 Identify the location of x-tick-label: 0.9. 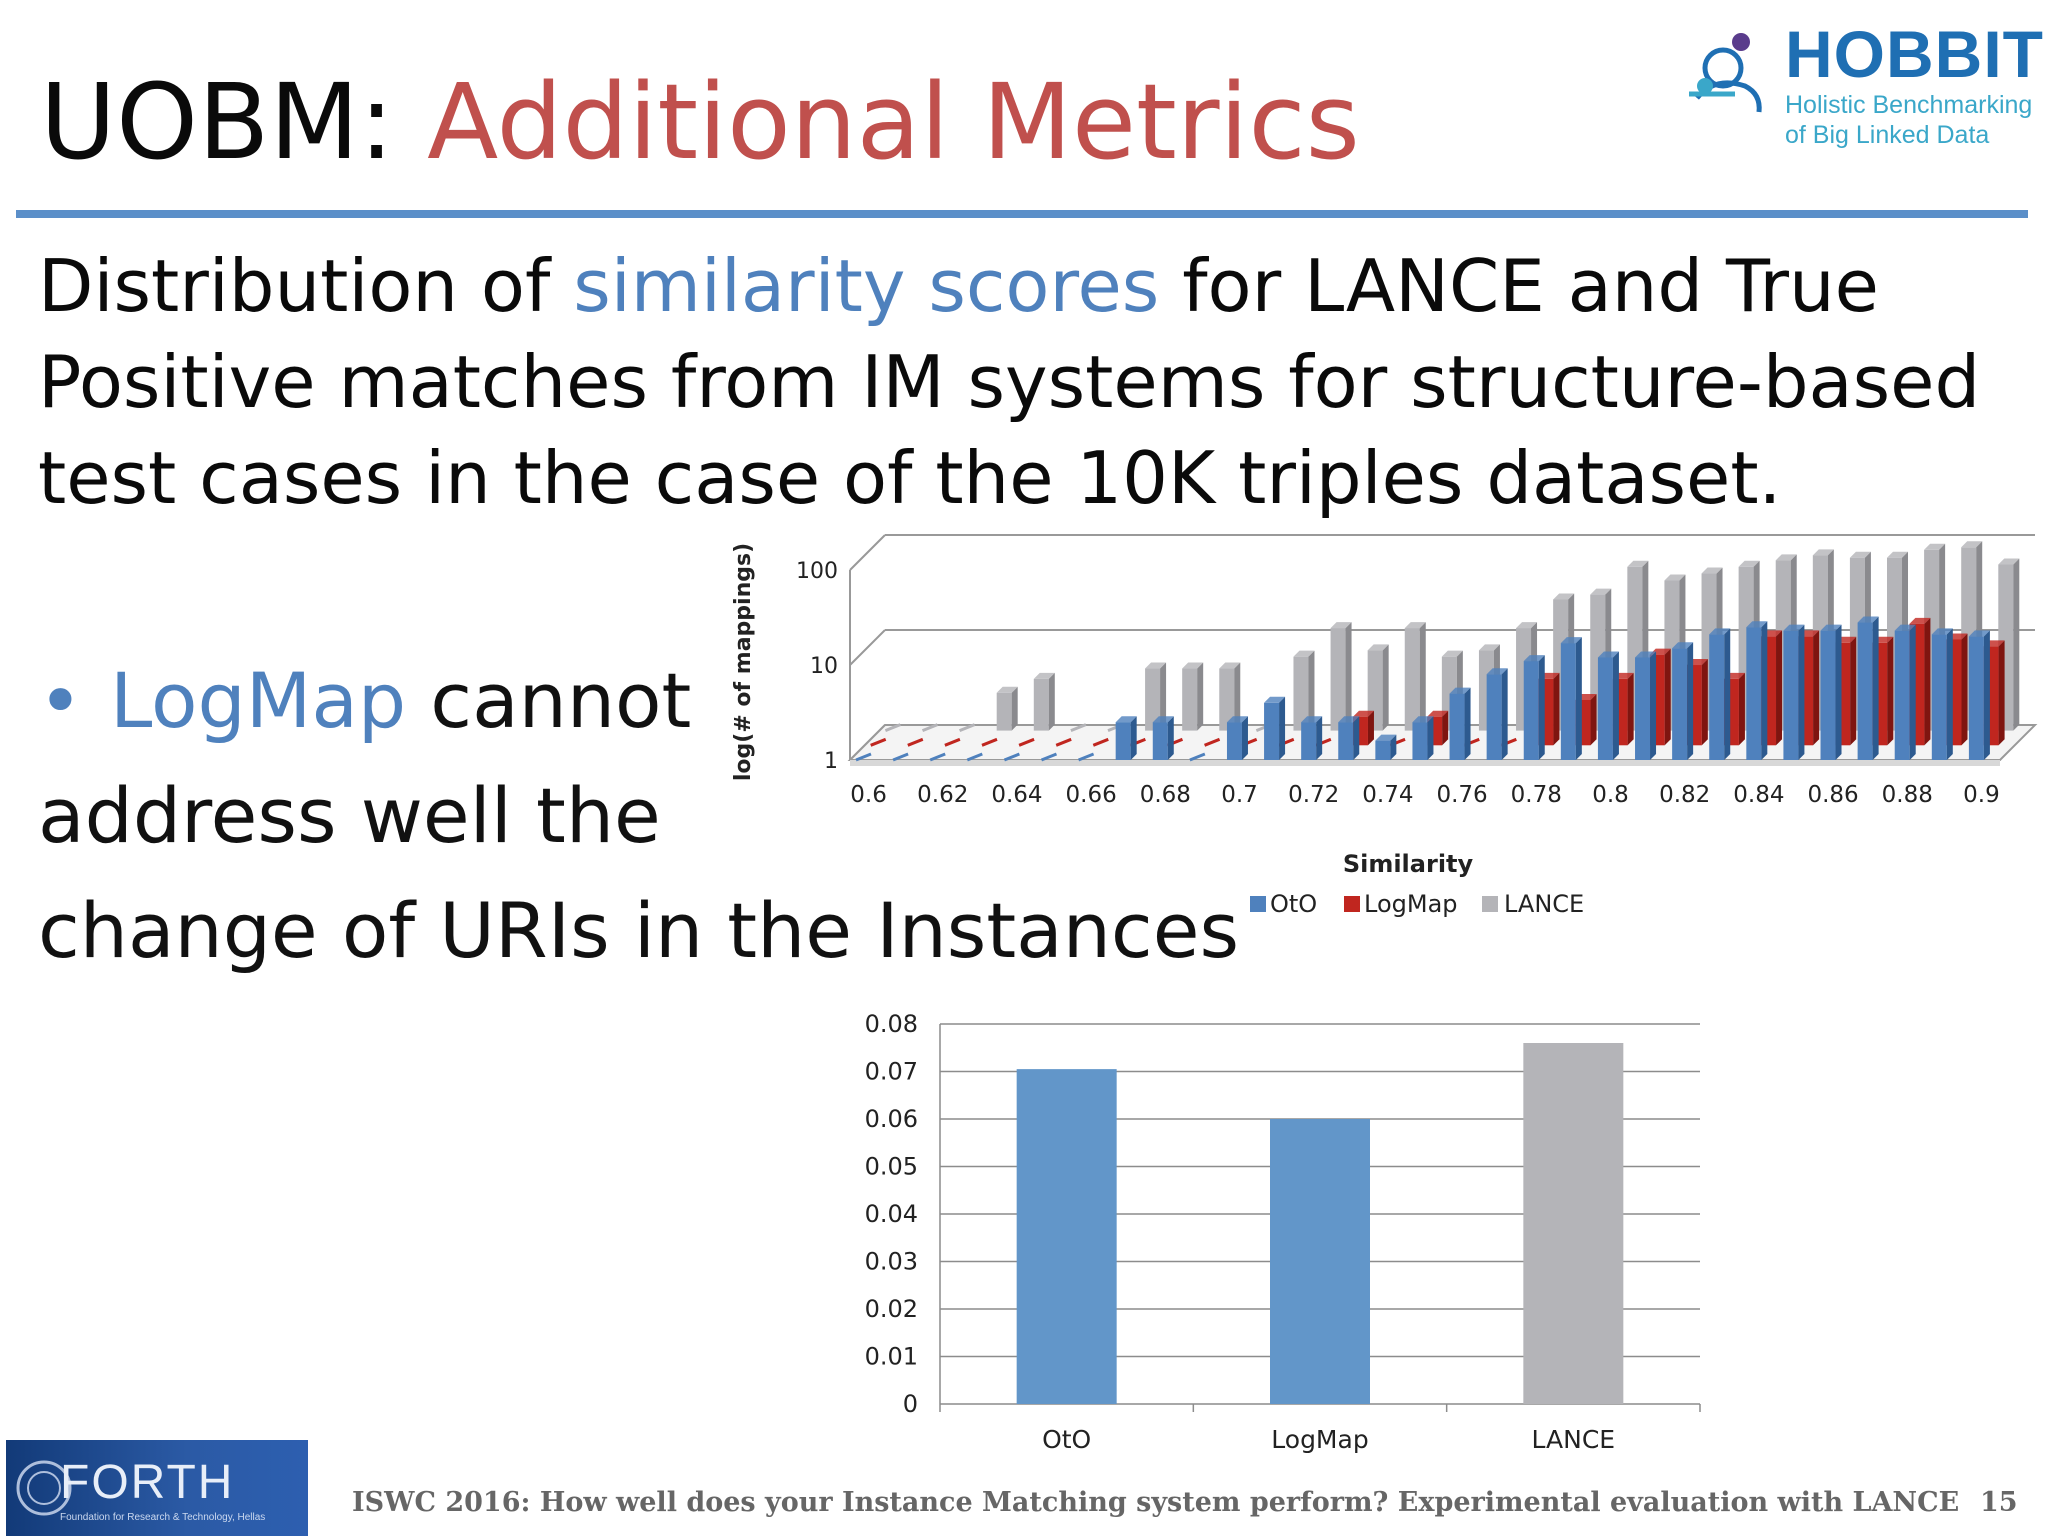
(1981, 795).